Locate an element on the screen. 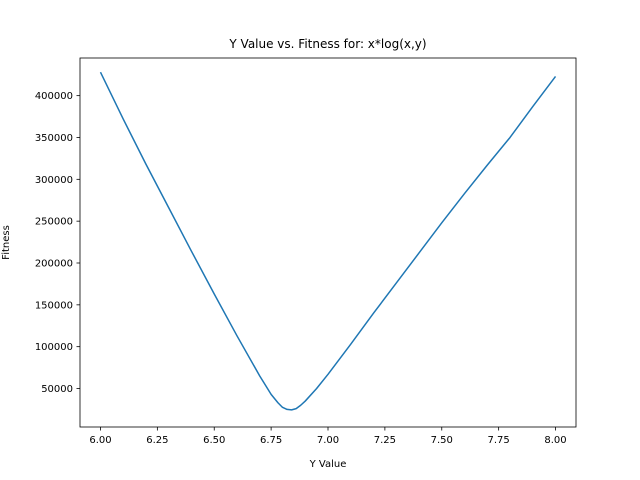 Image resolution: width=640 pixels, height=480 pixels. y-axis-label: Fitness is located at coordinates (6, 242).